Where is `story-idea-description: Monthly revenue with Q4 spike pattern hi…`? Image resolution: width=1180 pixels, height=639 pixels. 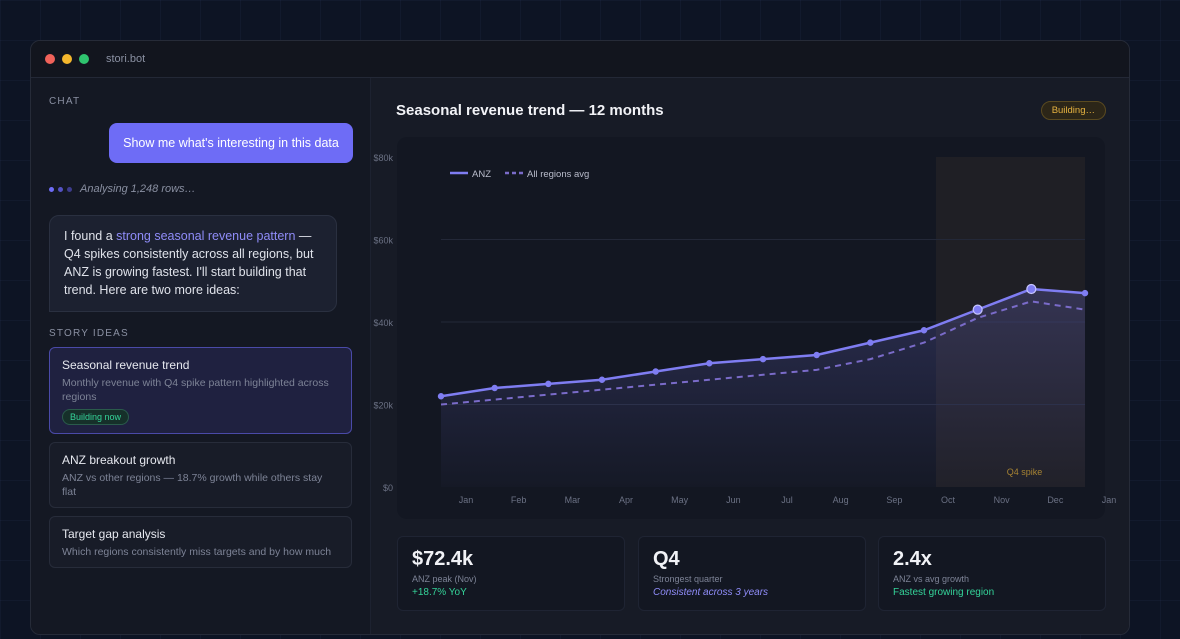 story-idea-description: Monthly revenue with Q4 spike pattern hi… is located at coordinates (195, 390).